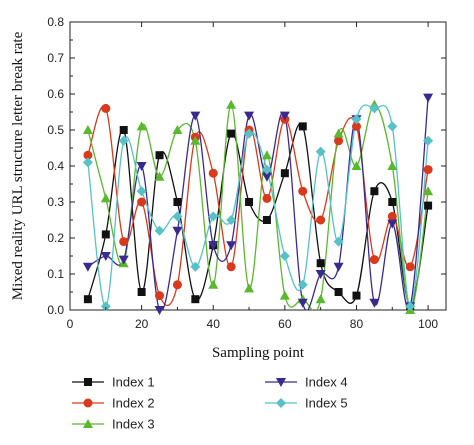 Image resolution: width=474 pixels, height=445 pixels. I want to click on x-tick-label: 40, so click(214, 324).